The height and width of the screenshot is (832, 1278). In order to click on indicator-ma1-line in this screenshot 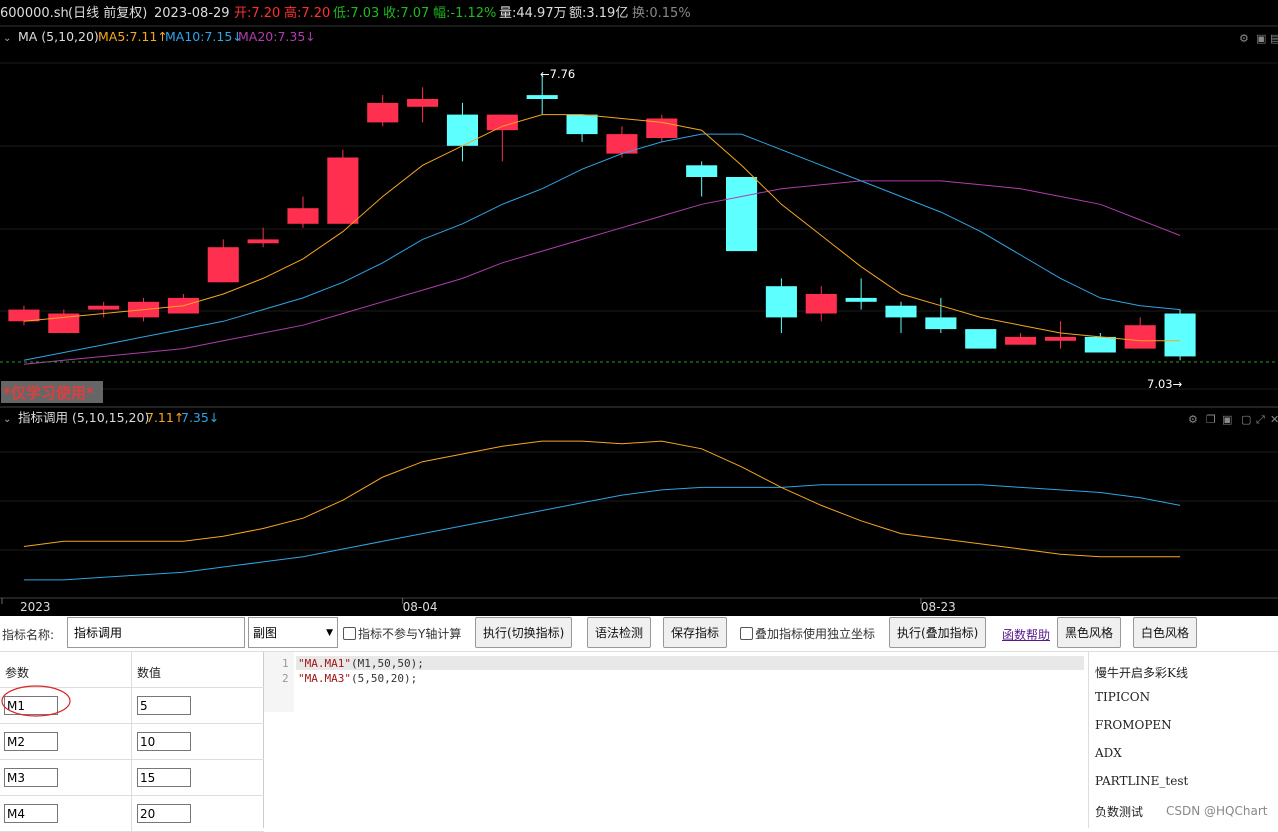, I will do `click(602, 499)`.